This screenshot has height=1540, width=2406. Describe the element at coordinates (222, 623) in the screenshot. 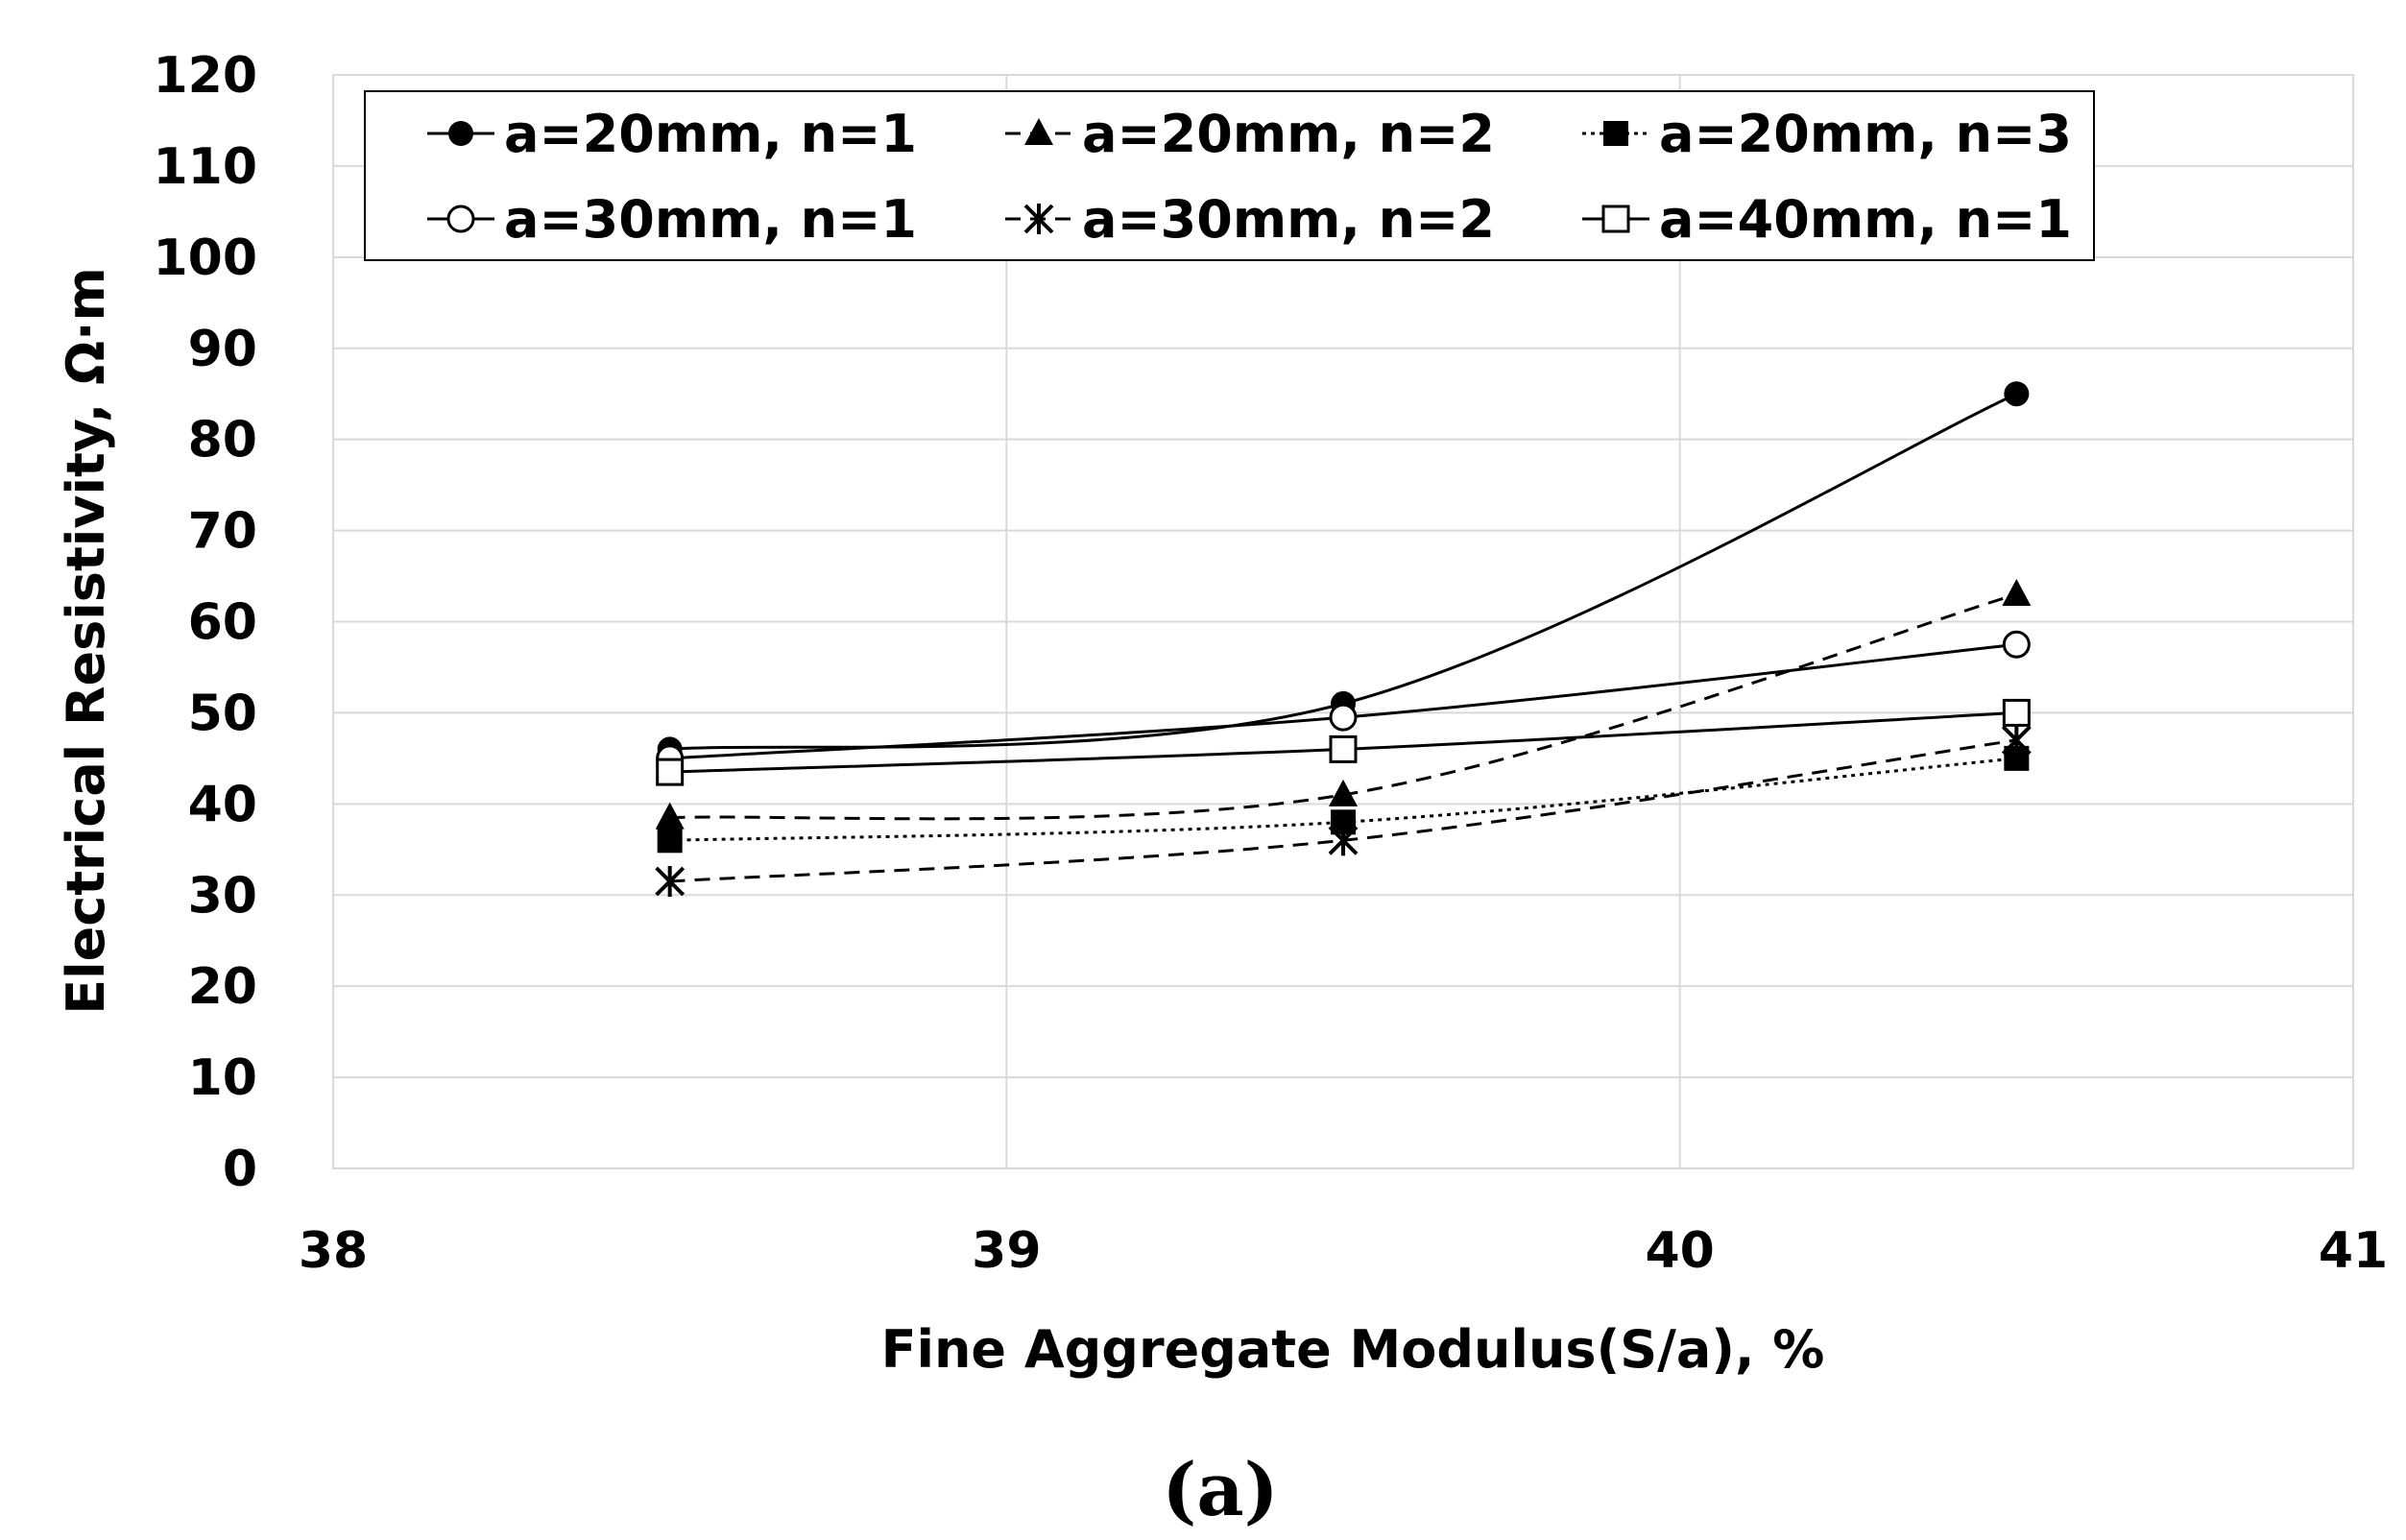

I see `y-tick-label: 60` at that location.